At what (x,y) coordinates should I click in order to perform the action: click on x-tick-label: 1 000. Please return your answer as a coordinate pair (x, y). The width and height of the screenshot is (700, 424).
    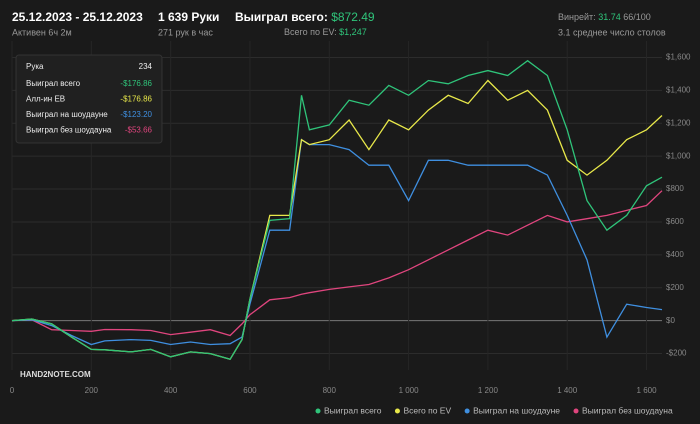
    Looking at the image, I should click on (409, 390).